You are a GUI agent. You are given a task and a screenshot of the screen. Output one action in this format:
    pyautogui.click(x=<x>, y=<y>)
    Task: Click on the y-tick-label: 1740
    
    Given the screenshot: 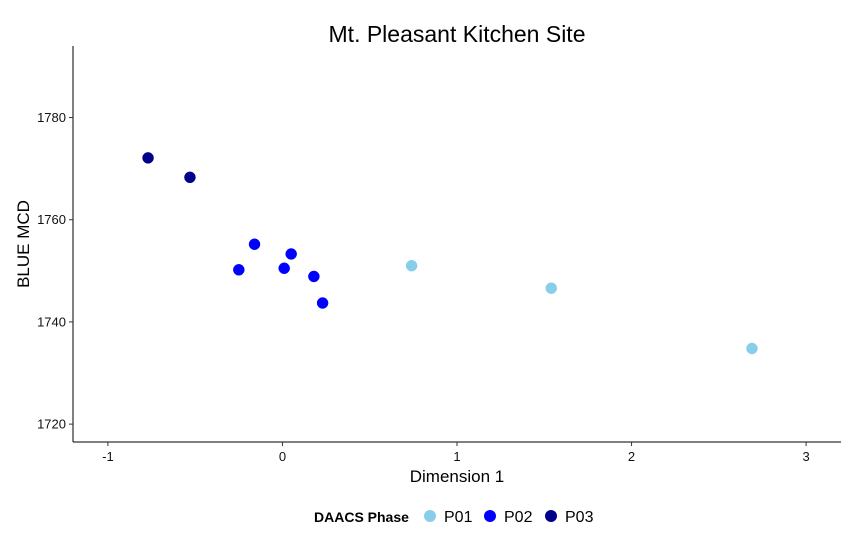 What is the action you would take?
    pyautogui.click(x=51, y=321)
    